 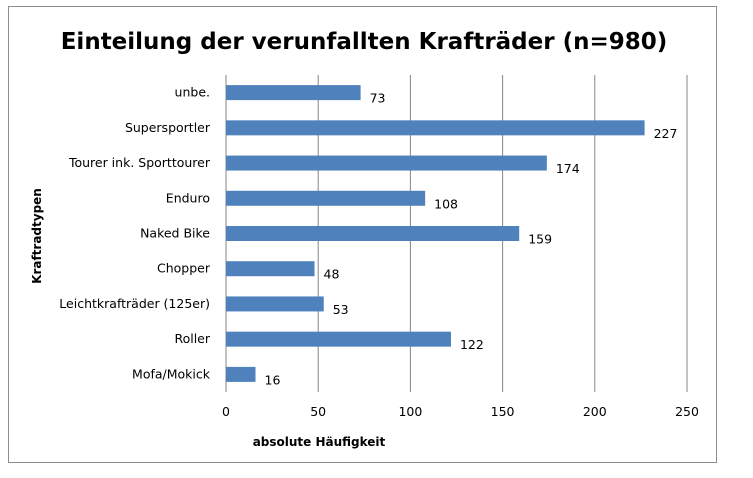 I want to click on category-label: Mofa/Mokick, so click(x=171, y=373).